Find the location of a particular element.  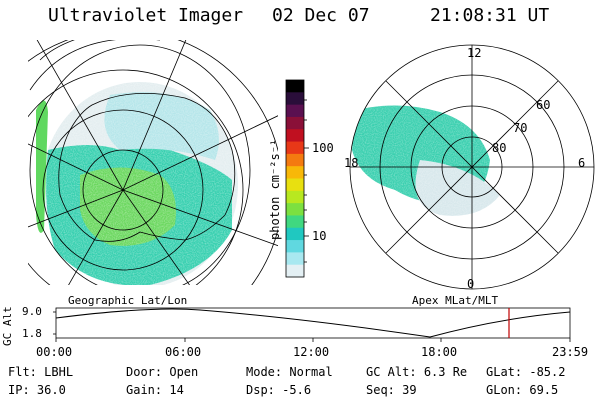

status-glon: GLon: 69.5 is located at coordinates (522, 390).